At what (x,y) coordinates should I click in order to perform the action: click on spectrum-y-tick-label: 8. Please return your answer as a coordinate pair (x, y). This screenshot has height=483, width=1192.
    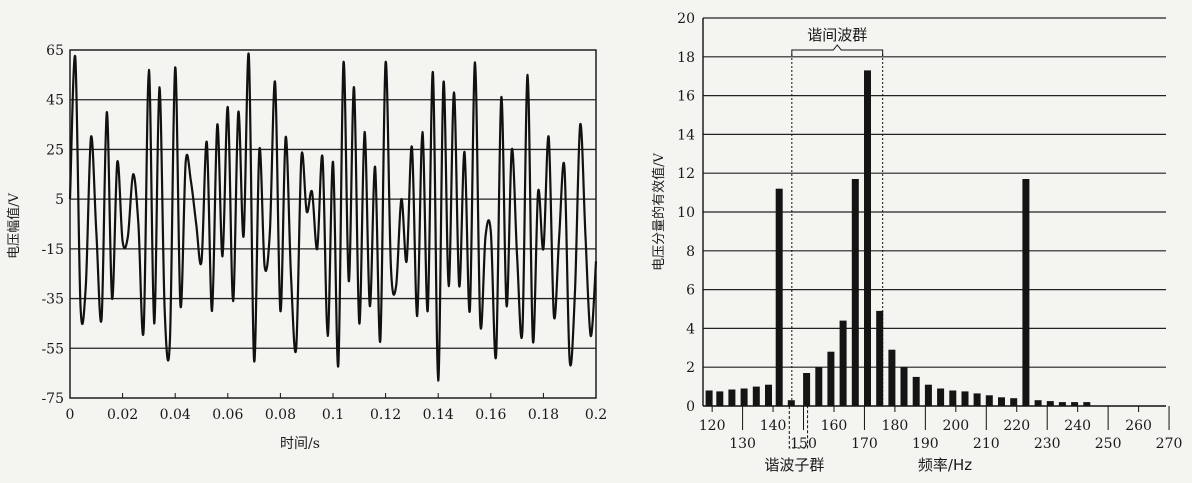
    Looking at the image, I should click on (690, 252).